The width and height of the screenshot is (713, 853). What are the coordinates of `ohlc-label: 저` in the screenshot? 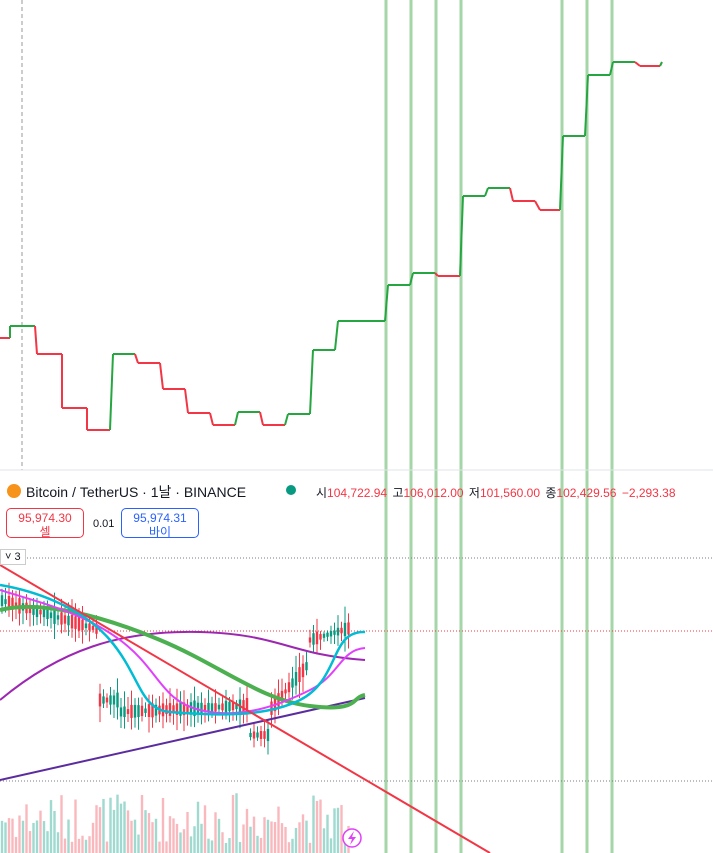 It's located at (474, 493).